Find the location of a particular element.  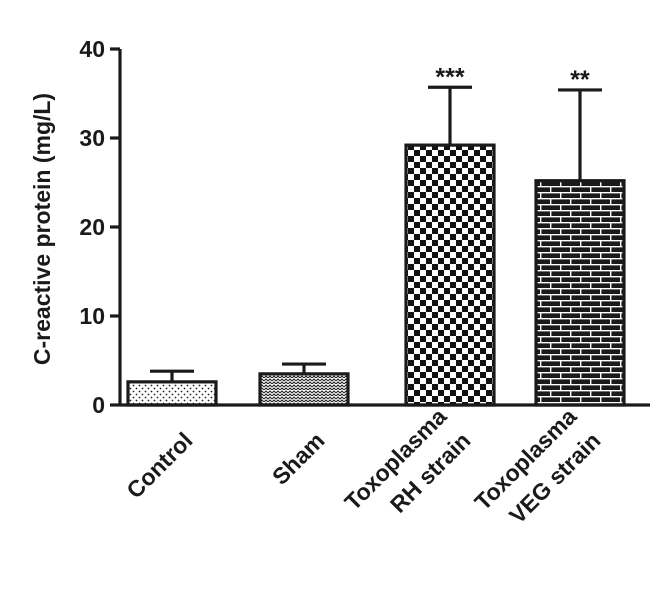

x-category-label-line: Control is located at coordinates (159, 465).